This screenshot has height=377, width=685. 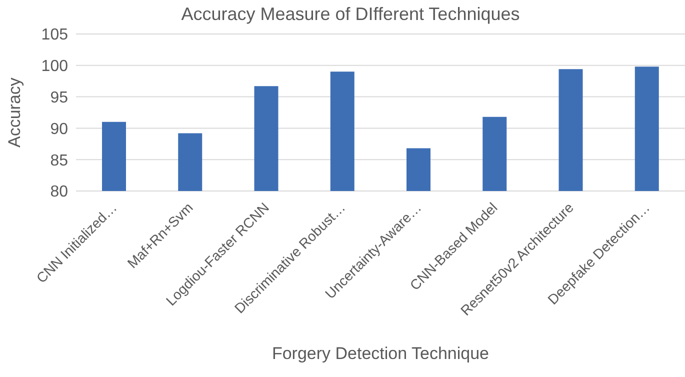 What do you see at coordinates (14, 112) in the screenshot?
I see `y-axis-title: Accuracy` at bounding box center [14, 112].